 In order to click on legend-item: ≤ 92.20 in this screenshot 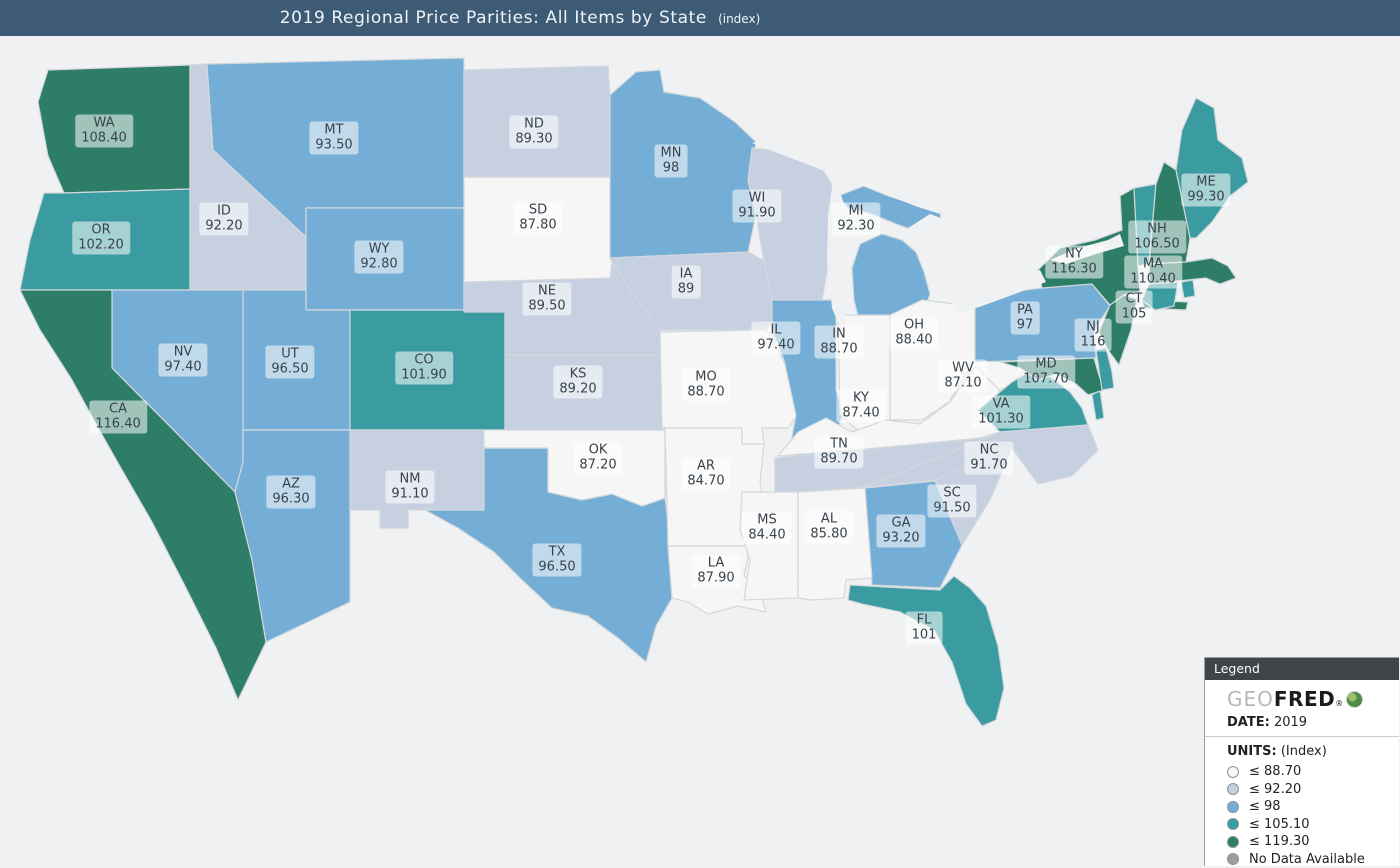, I will do `click(1313, 790)`.